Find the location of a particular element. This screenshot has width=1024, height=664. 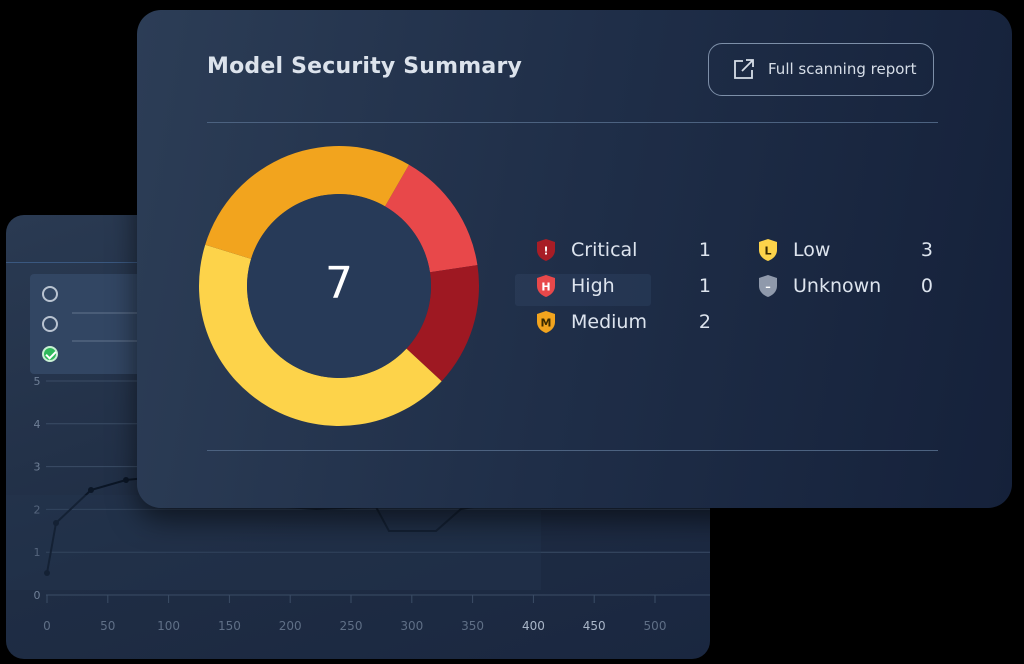

top-divider is located at coordinates (572, 122).